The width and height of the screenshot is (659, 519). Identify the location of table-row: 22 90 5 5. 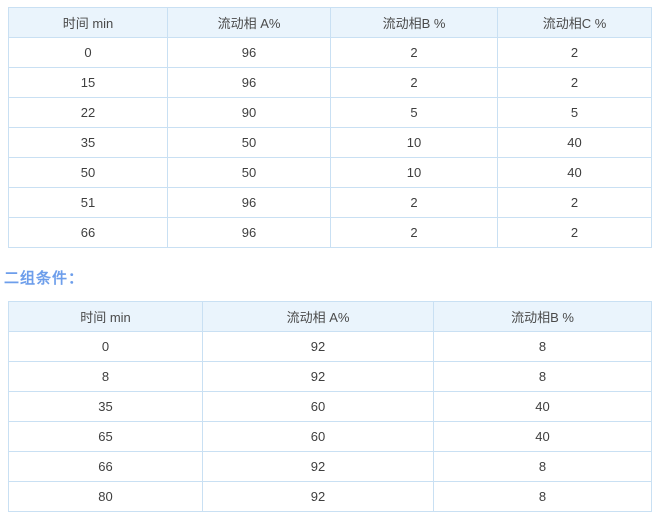
(330, 112).